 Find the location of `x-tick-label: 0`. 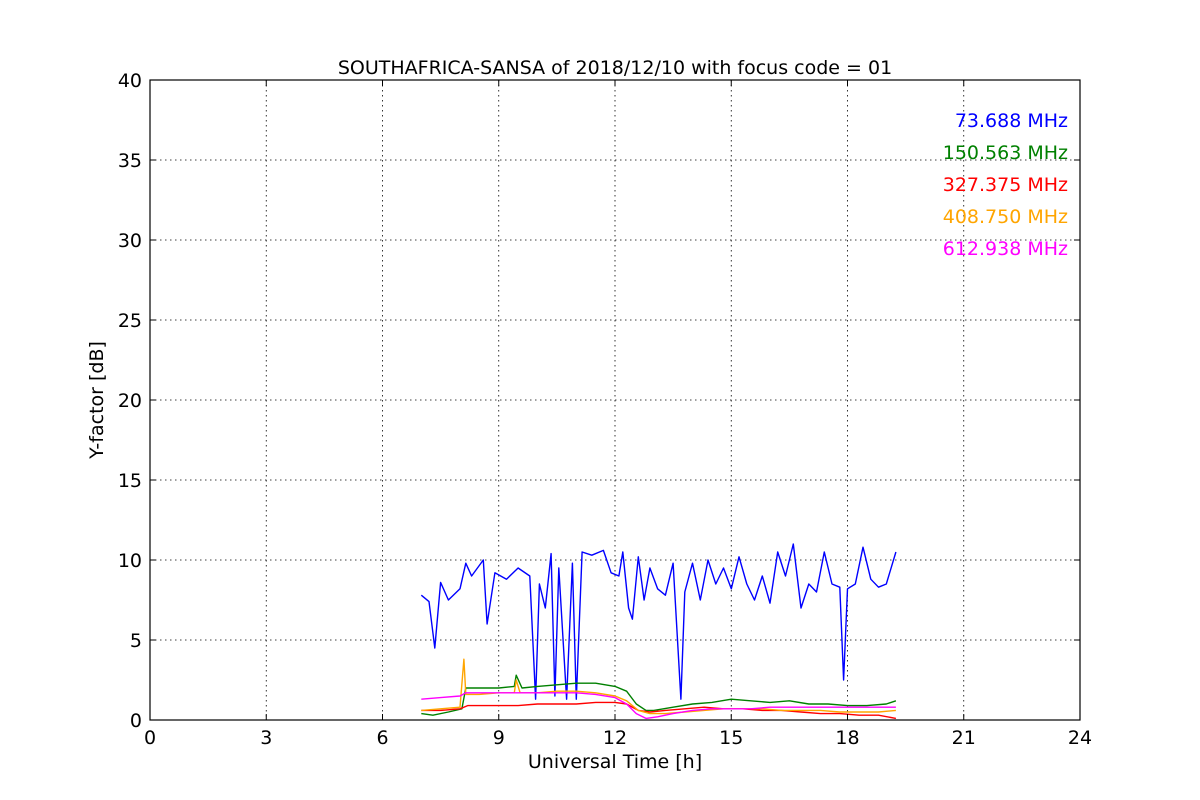

x-tick-label: 0 is located at coordinates (150, 738).